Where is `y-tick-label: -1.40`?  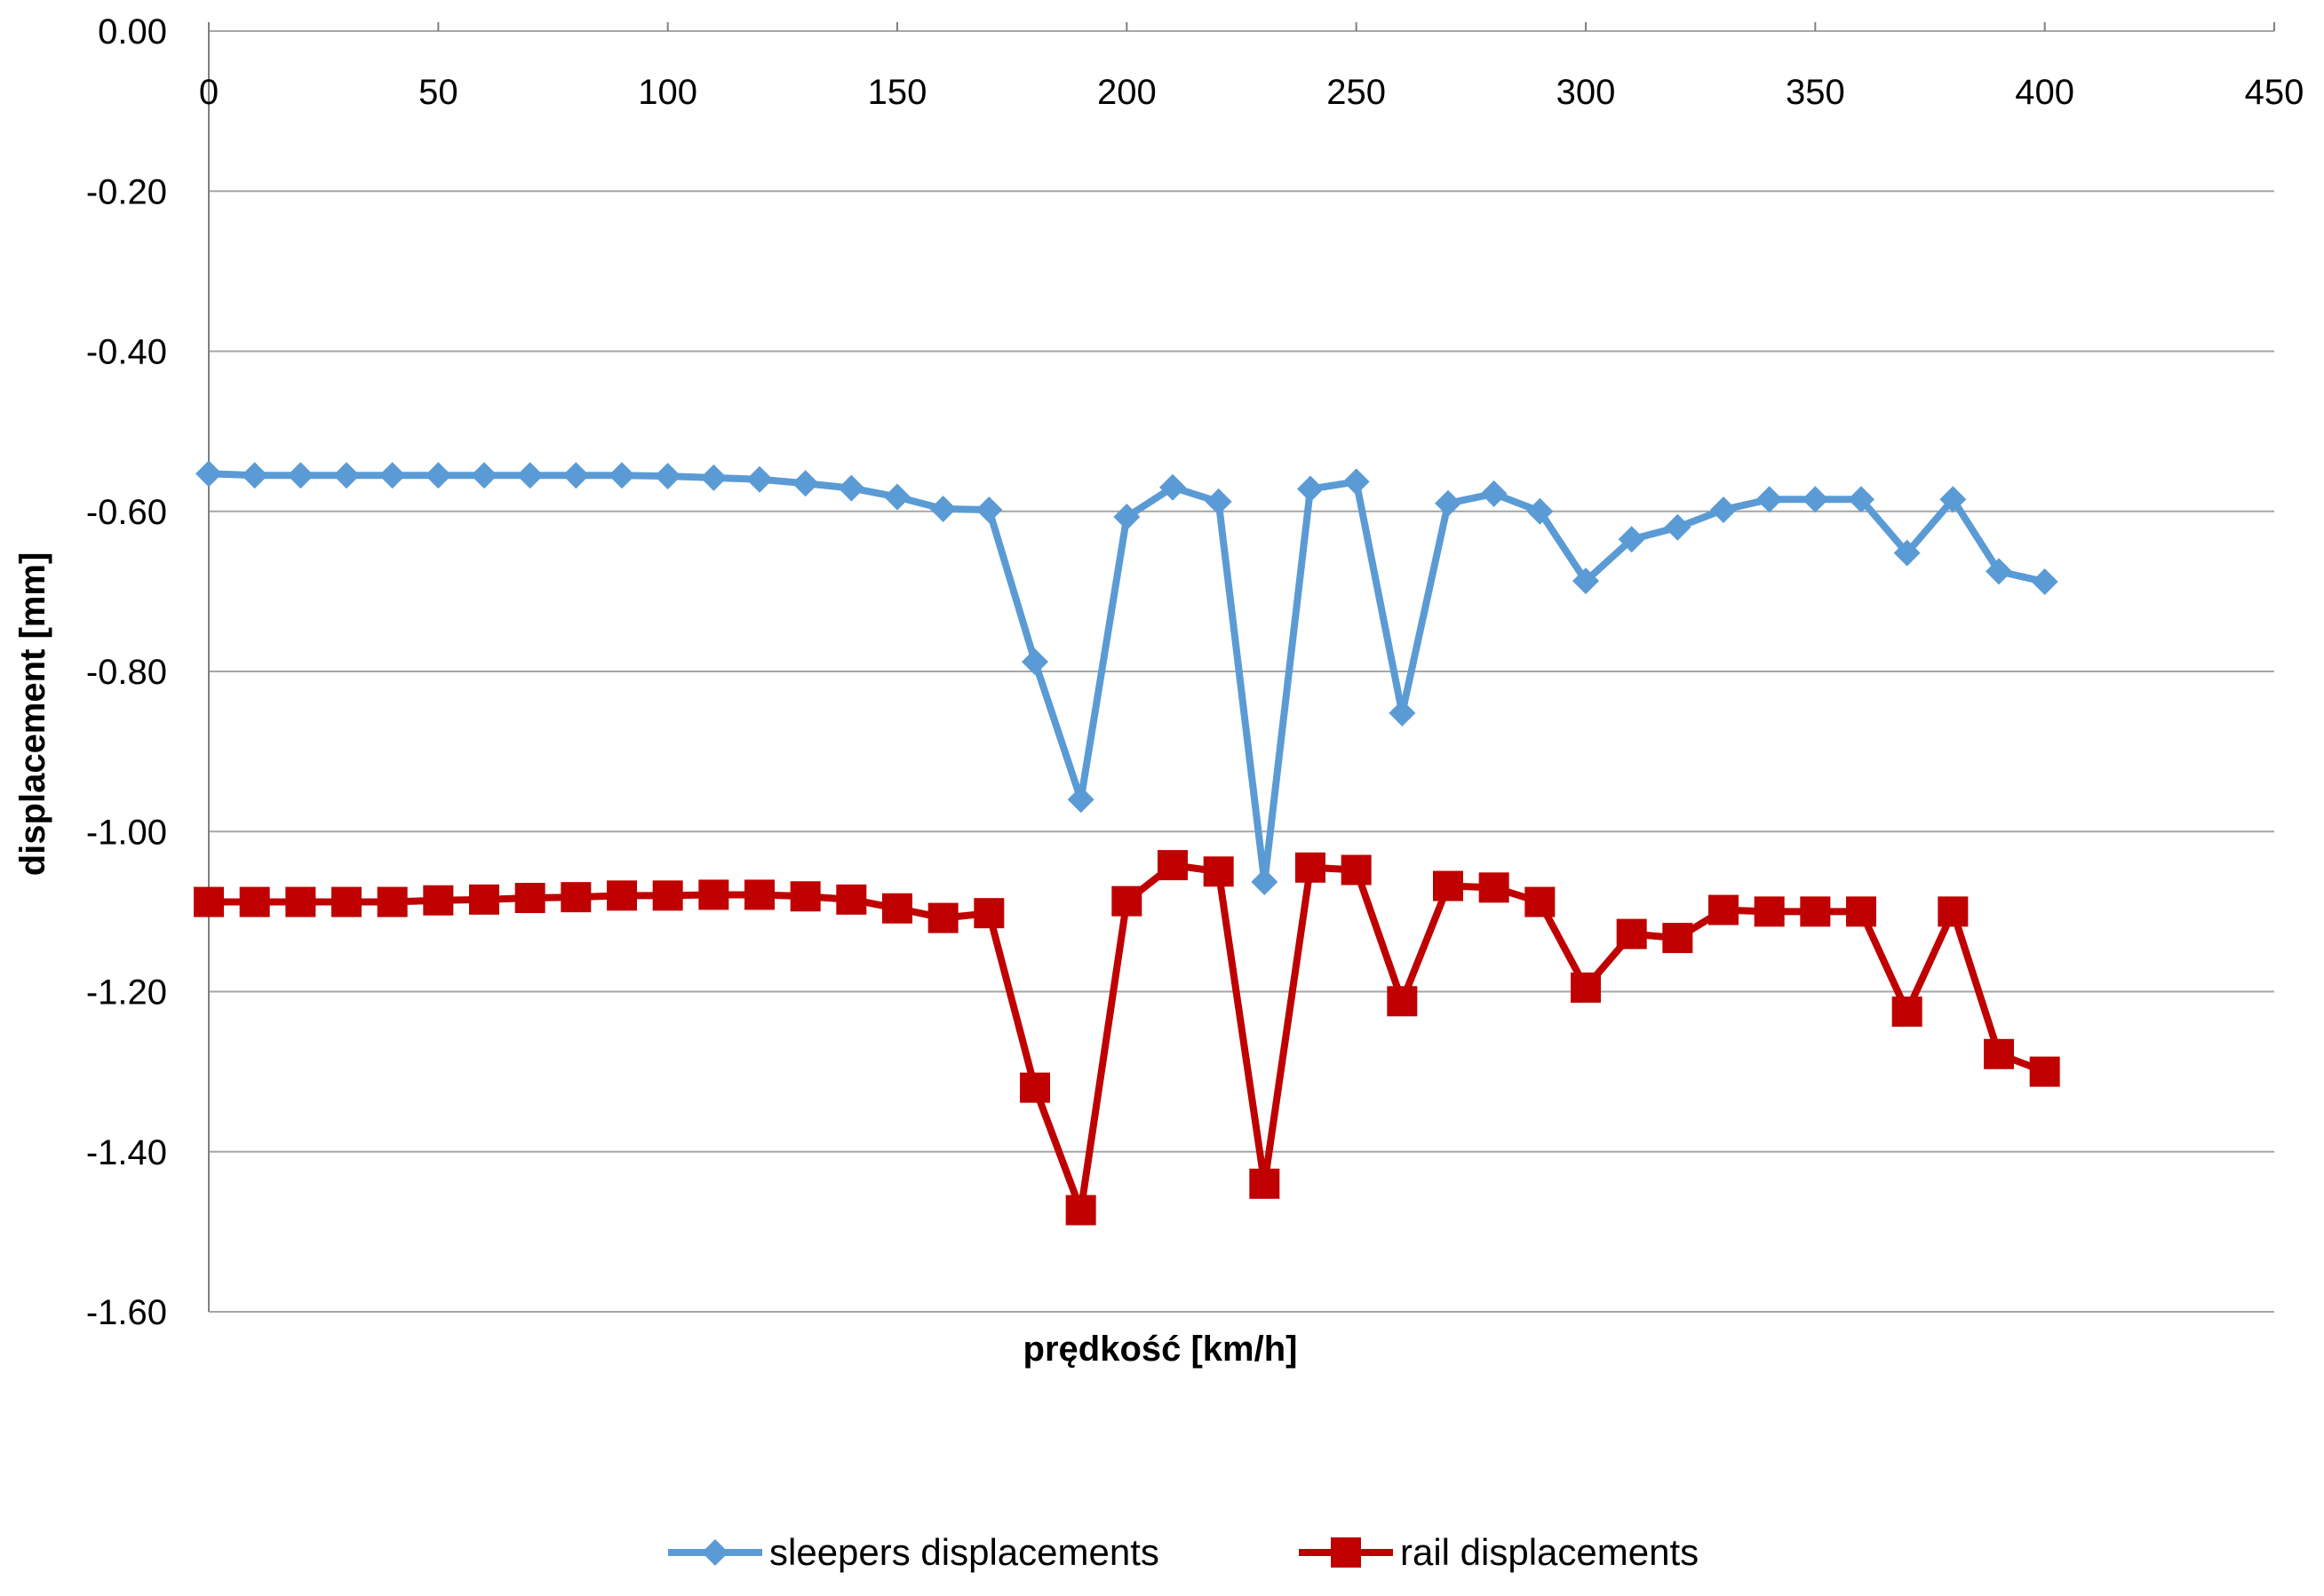
y-tick-label: -1.40 is located at coordinates (126, 1153).